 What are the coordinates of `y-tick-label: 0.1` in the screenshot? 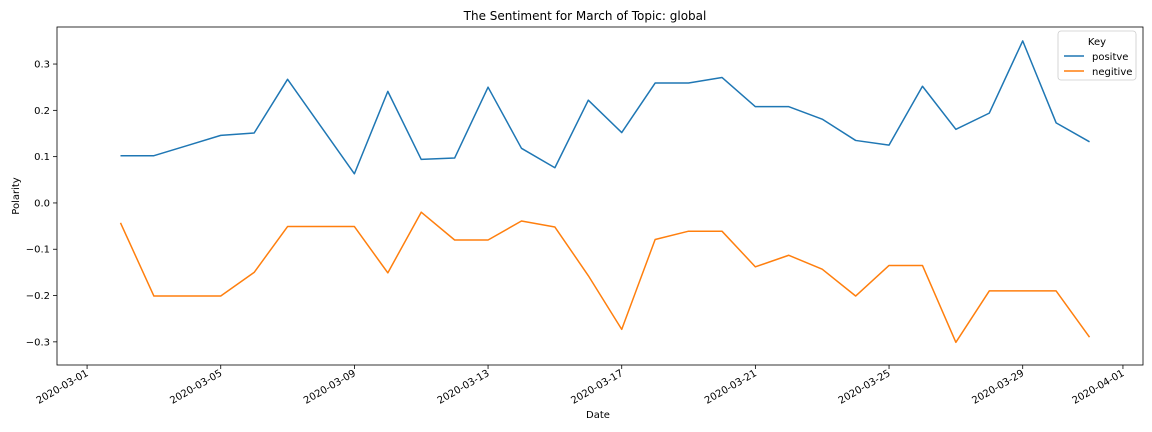 It's located at (42, 157).